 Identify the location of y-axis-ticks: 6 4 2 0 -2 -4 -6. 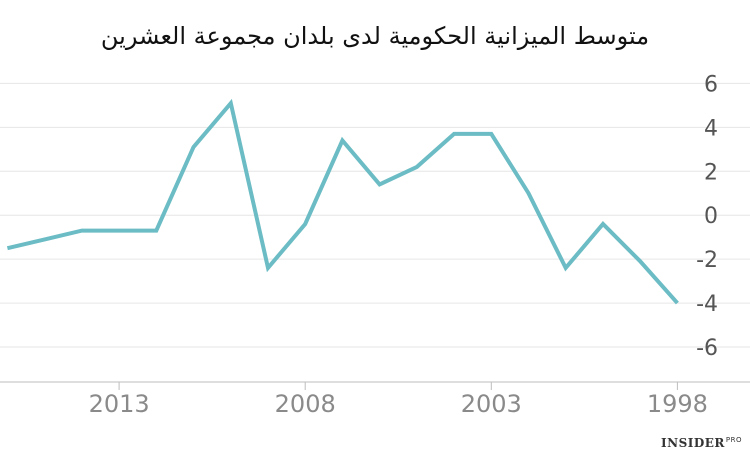
(707, 216).